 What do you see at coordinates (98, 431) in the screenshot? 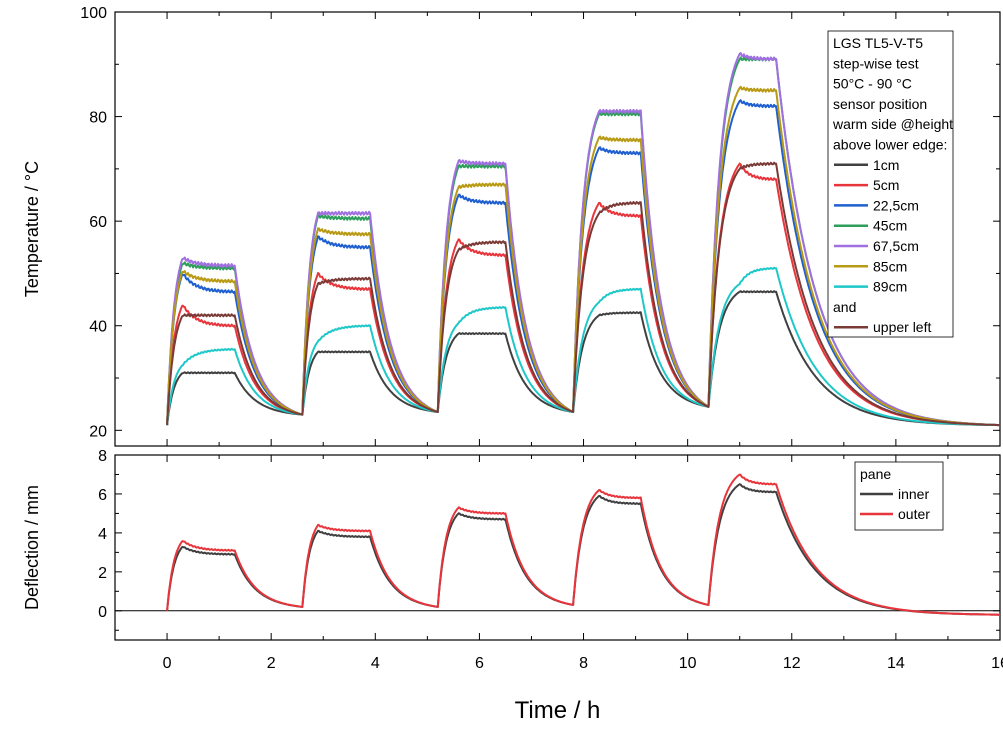
I see `y-tick-label: 20` at bounding box center [98, 431].